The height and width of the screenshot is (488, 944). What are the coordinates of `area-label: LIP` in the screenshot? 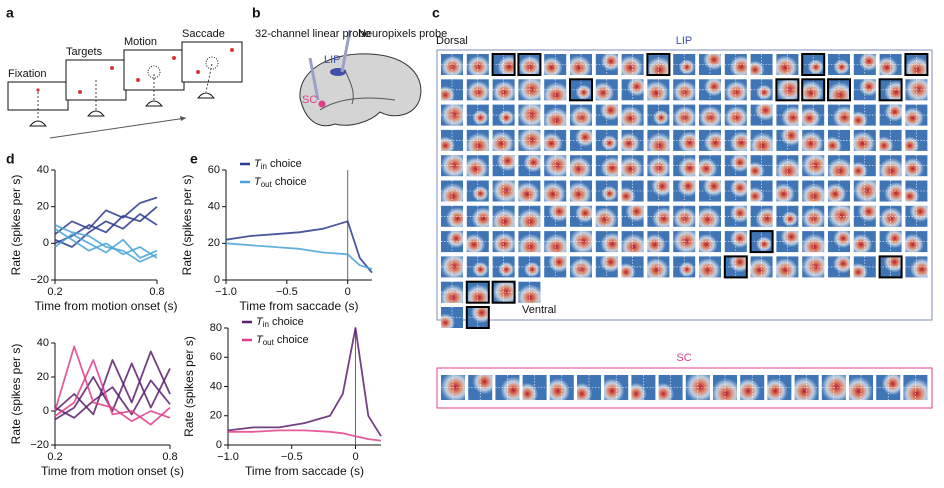 It's located at (332, 60).